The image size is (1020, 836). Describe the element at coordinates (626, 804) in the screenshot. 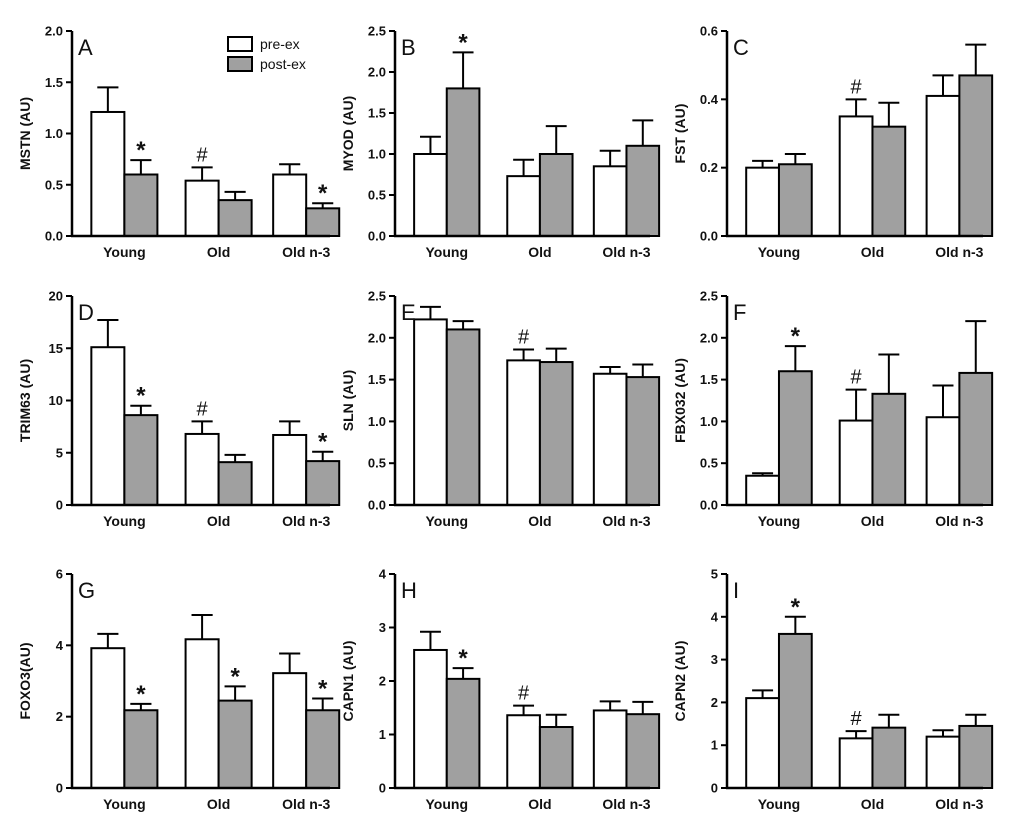

I see `panel-h-category-label: Old n-3` at that location.